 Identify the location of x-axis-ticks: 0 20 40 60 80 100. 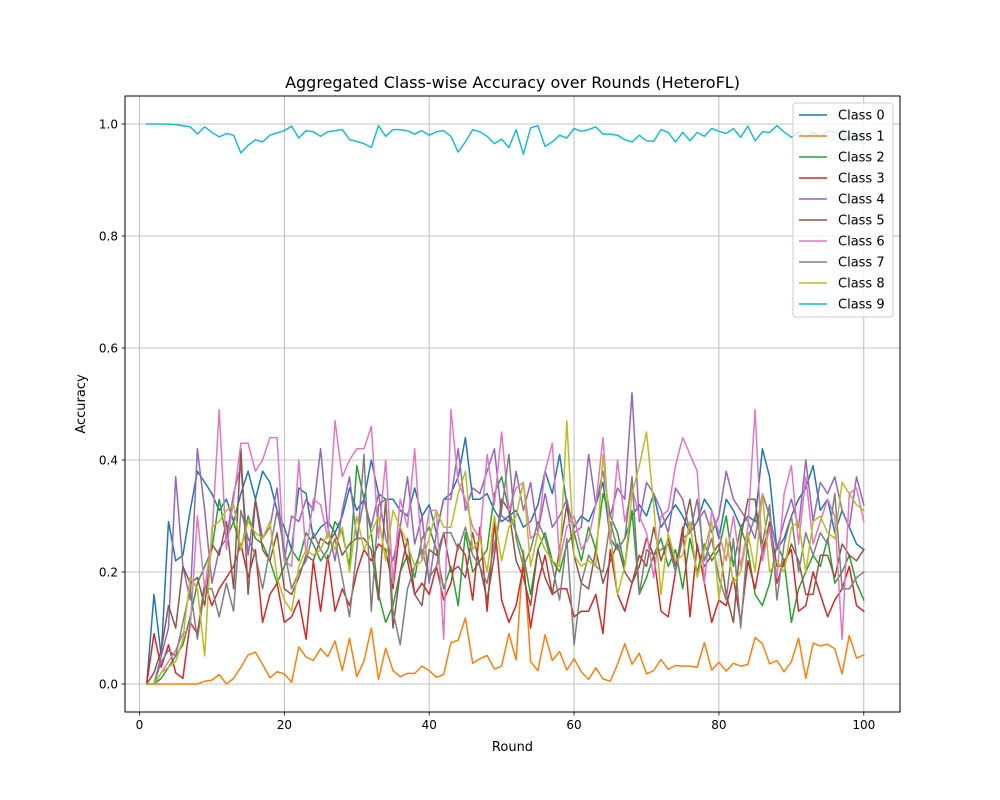
(505, 722).